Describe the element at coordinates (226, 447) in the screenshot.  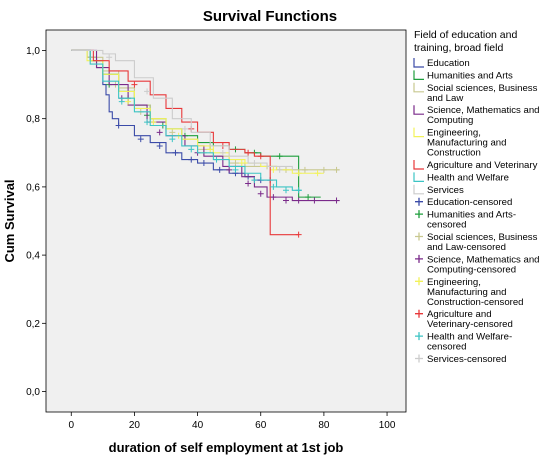
I see `x-axis-label: duration of self employment at 1st job` at that location.